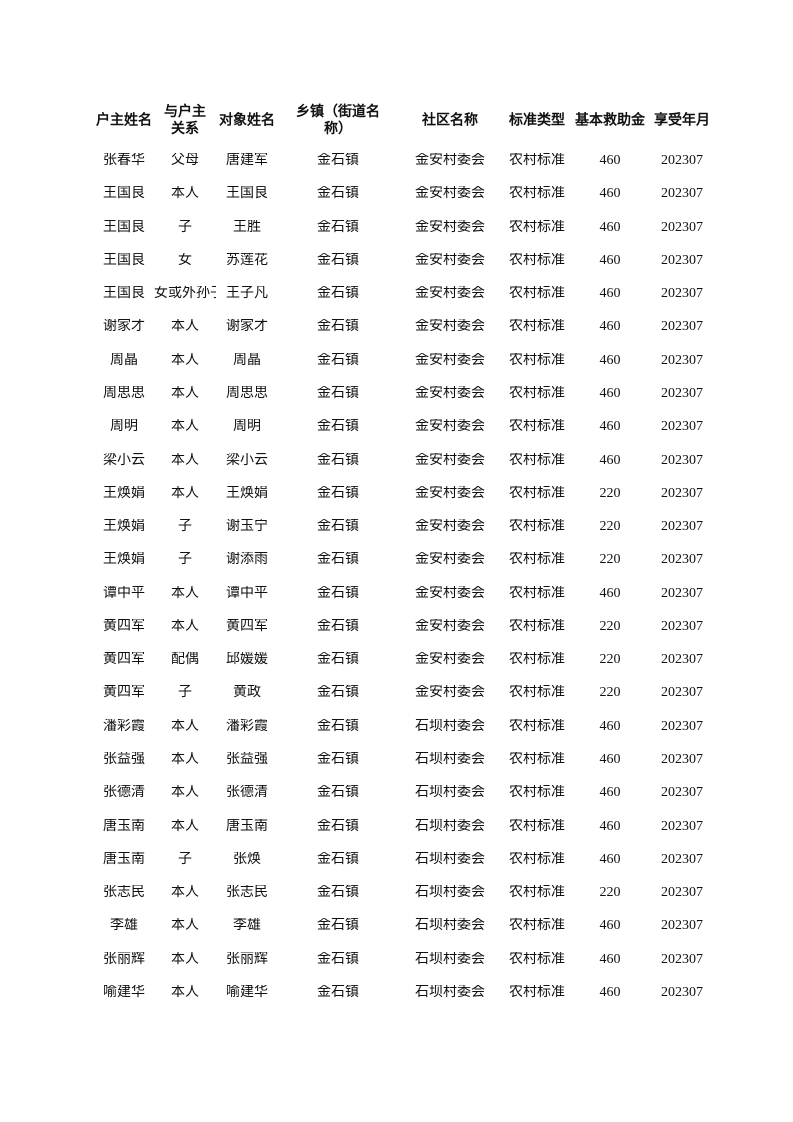 The height and width of the screenshot is (1122, 793). What do you see at coordinates (124, 360) in the screenshot?
I see `owner-name: 周晶` at bounding box center [124, 360].